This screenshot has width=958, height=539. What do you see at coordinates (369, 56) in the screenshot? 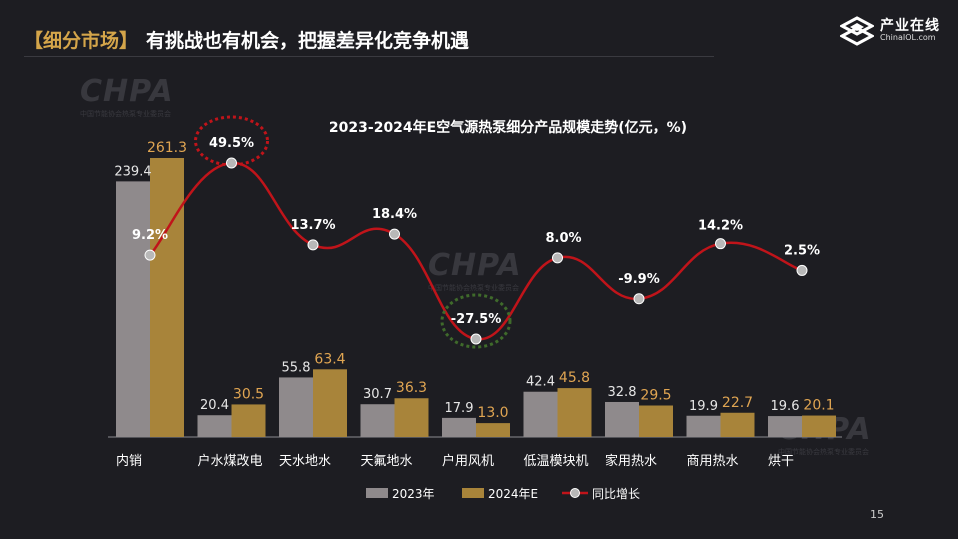
I see `header-divider` at bounding box center [369, 56].